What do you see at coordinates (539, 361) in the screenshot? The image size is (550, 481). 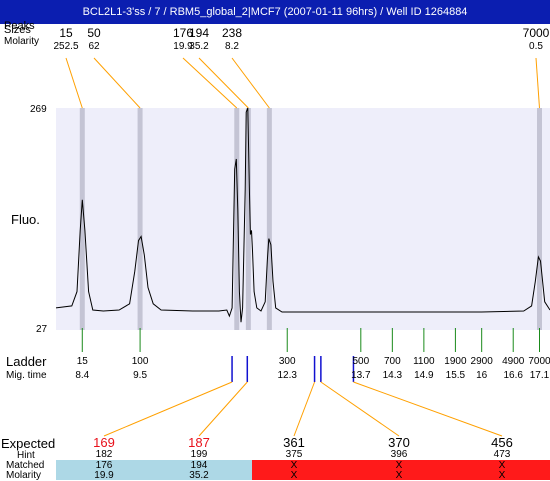 I see `ladder-size-label: 7000` at bounding box center [539, 361].